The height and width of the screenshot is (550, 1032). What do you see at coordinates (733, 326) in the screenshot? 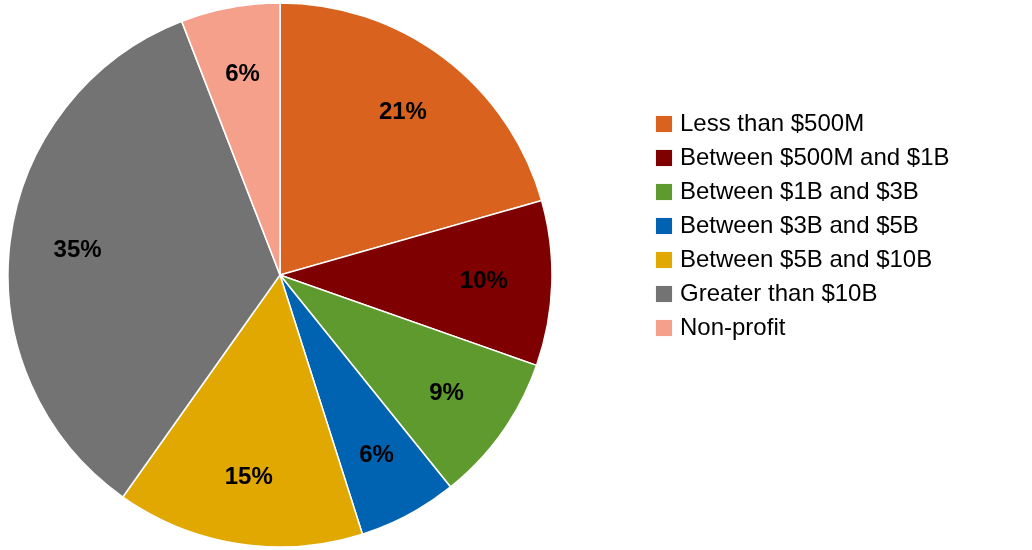
I see `legend-label: Non-profit` at bounding box center [733, 326].